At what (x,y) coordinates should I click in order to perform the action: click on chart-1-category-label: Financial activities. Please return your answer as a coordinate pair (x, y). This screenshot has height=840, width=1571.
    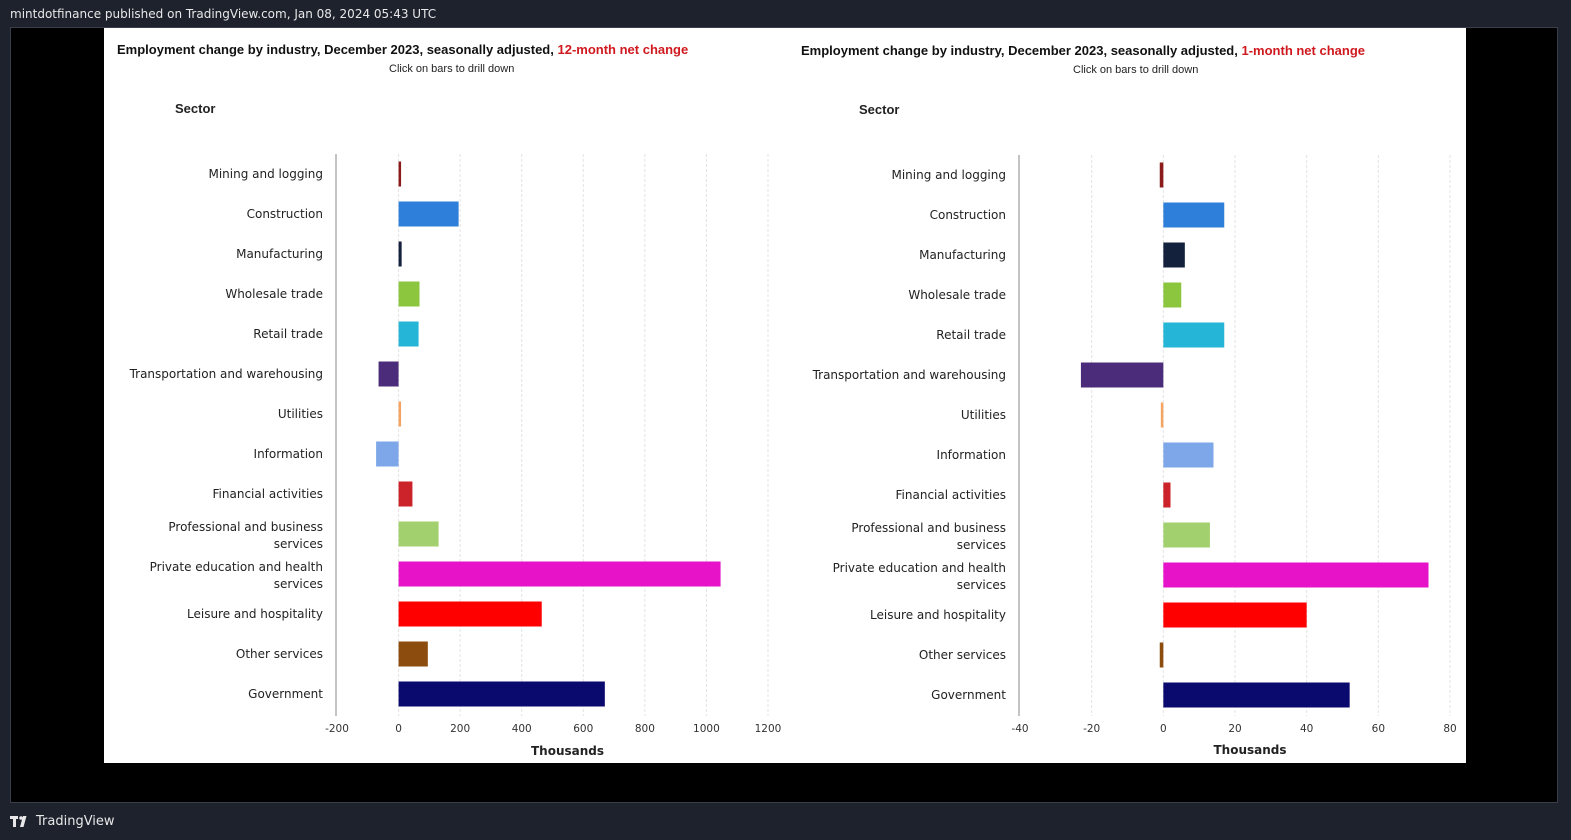
    Looking at the image, I should click on (268, 494).